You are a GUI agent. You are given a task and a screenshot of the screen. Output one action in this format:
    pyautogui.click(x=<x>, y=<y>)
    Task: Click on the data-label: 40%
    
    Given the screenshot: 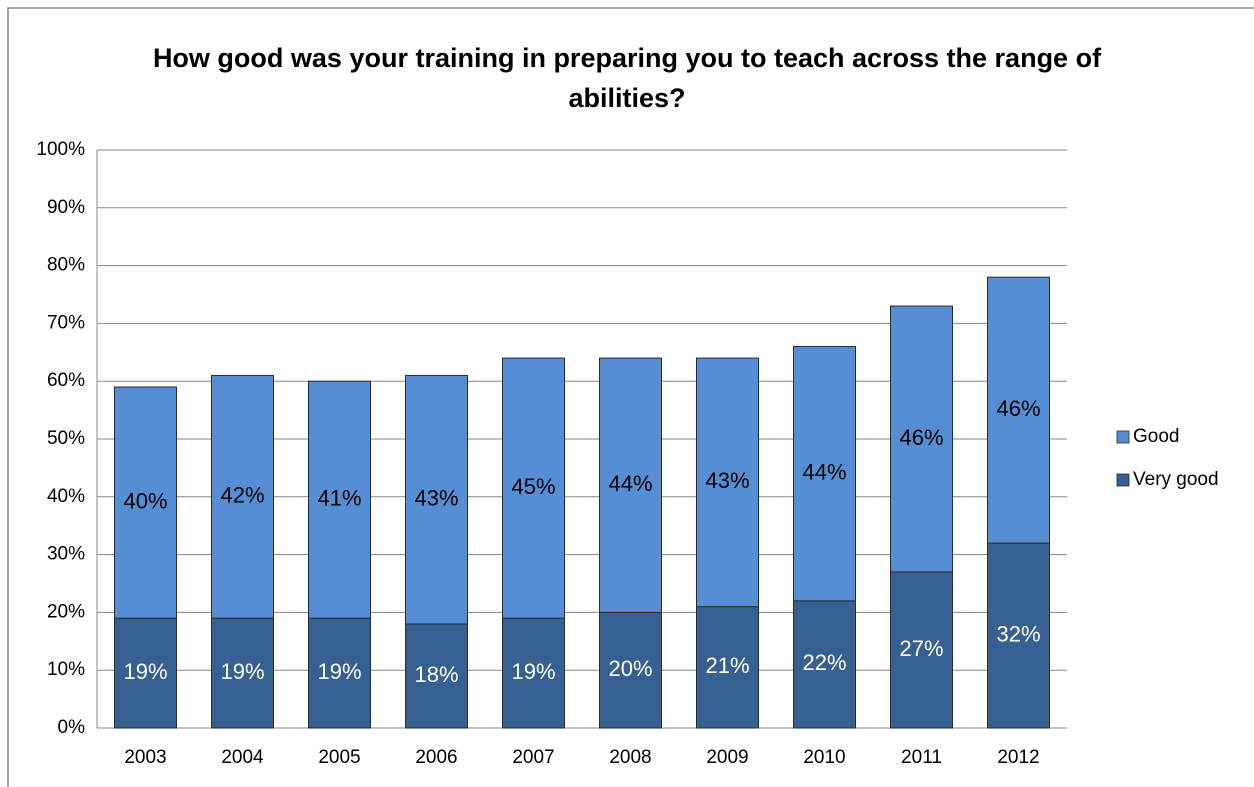 What is the action you would take?
    pyautogui.click(x=145, y=500)
    